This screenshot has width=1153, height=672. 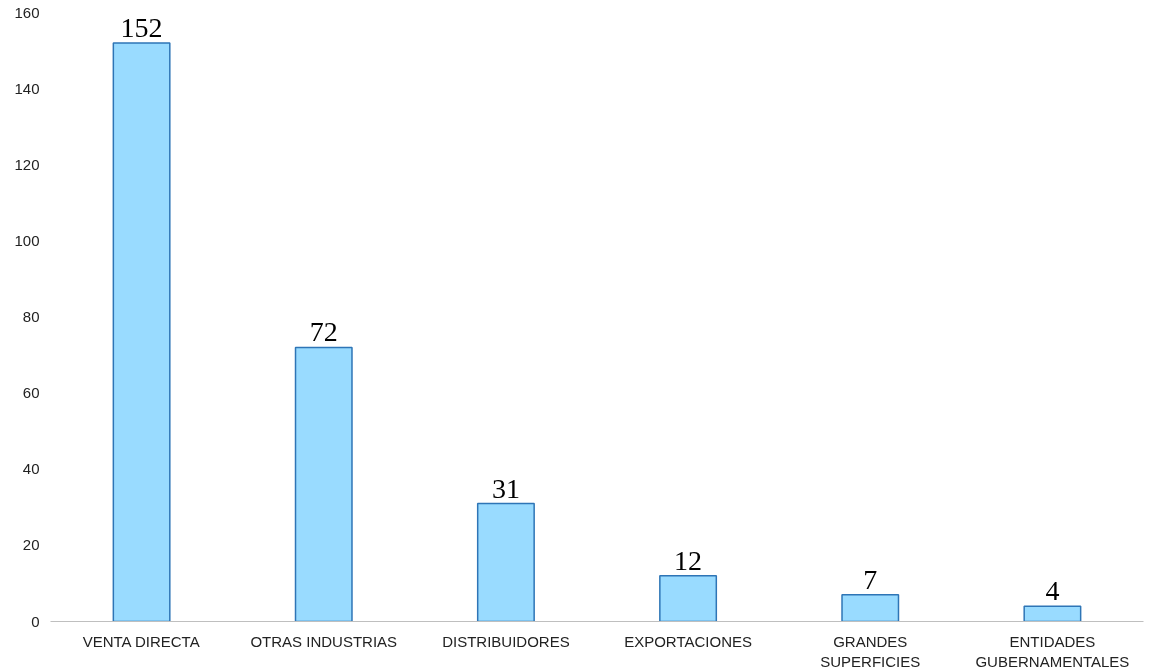 I want to click on x-tick-label: ENTIDADES GUBERNAMENTALES, so click(x=1052, y=651).